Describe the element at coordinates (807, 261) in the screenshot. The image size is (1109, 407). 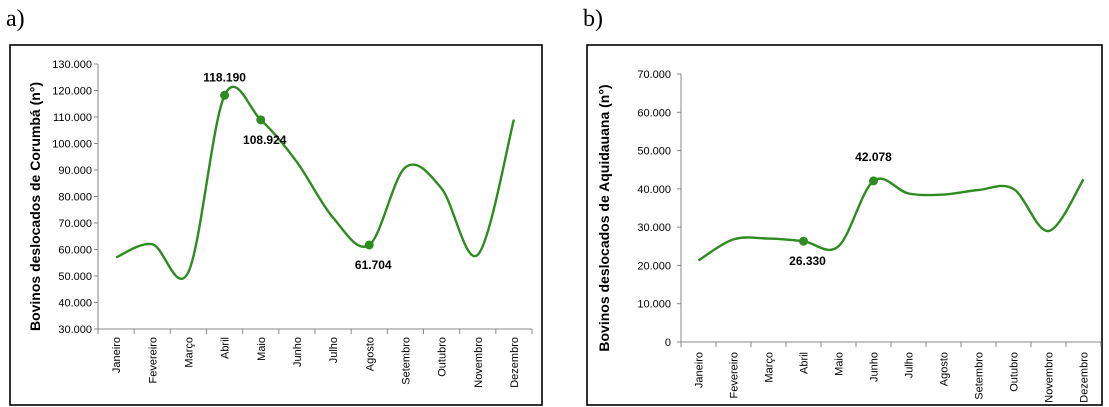
I see `data-label: 26.330` at that location.